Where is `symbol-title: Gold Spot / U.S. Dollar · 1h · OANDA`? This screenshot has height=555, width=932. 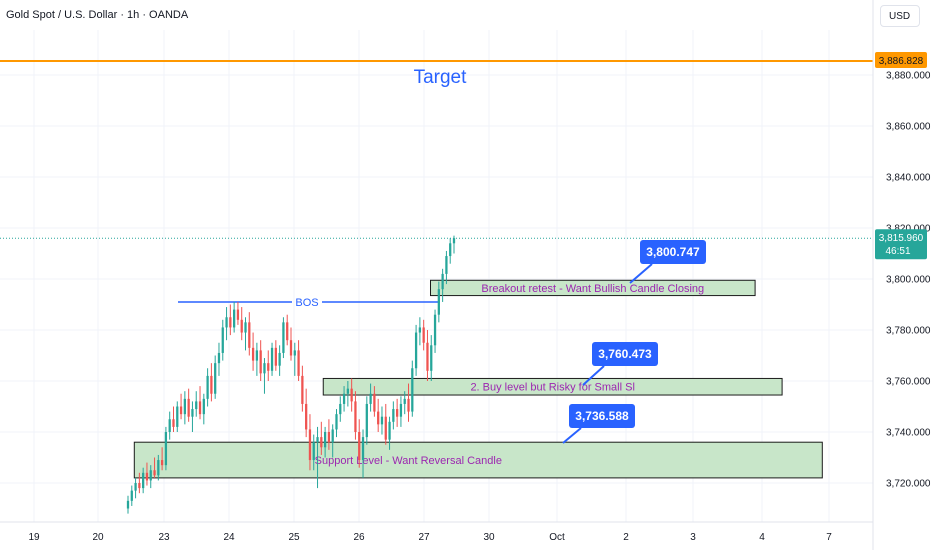
symbol-title: Gold Spot / U.S. Dollar · 1h · OANDA is located at coordinates (97, 15).